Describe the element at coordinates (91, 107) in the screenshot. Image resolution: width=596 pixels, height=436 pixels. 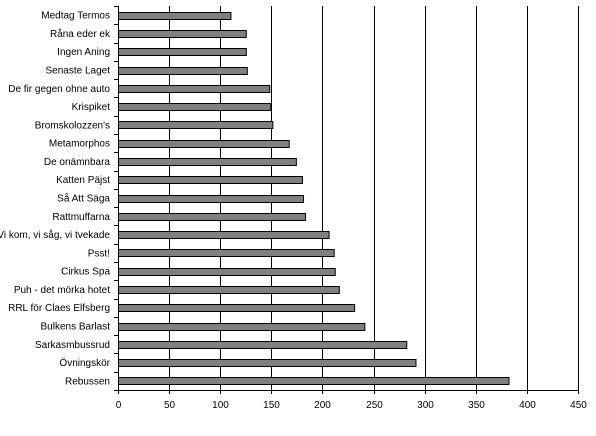
I see `category-label: Krispiket` at that location.